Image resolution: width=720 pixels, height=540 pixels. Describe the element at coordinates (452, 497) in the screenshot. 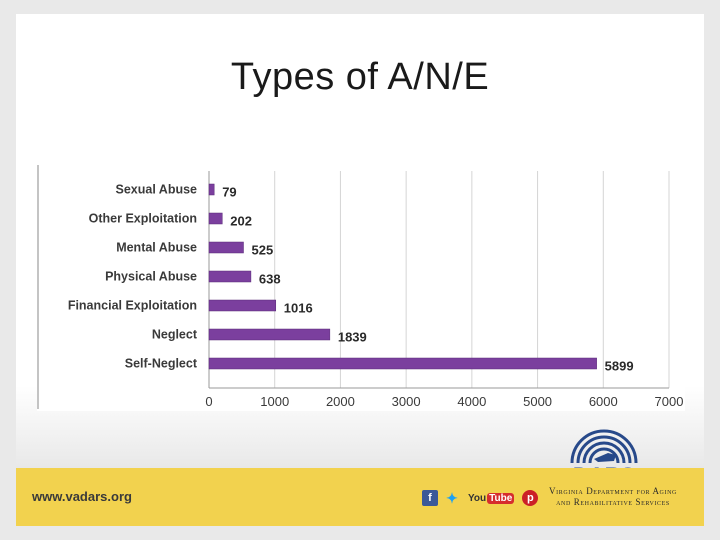

I see `twitter-icon: ✦` at that location.